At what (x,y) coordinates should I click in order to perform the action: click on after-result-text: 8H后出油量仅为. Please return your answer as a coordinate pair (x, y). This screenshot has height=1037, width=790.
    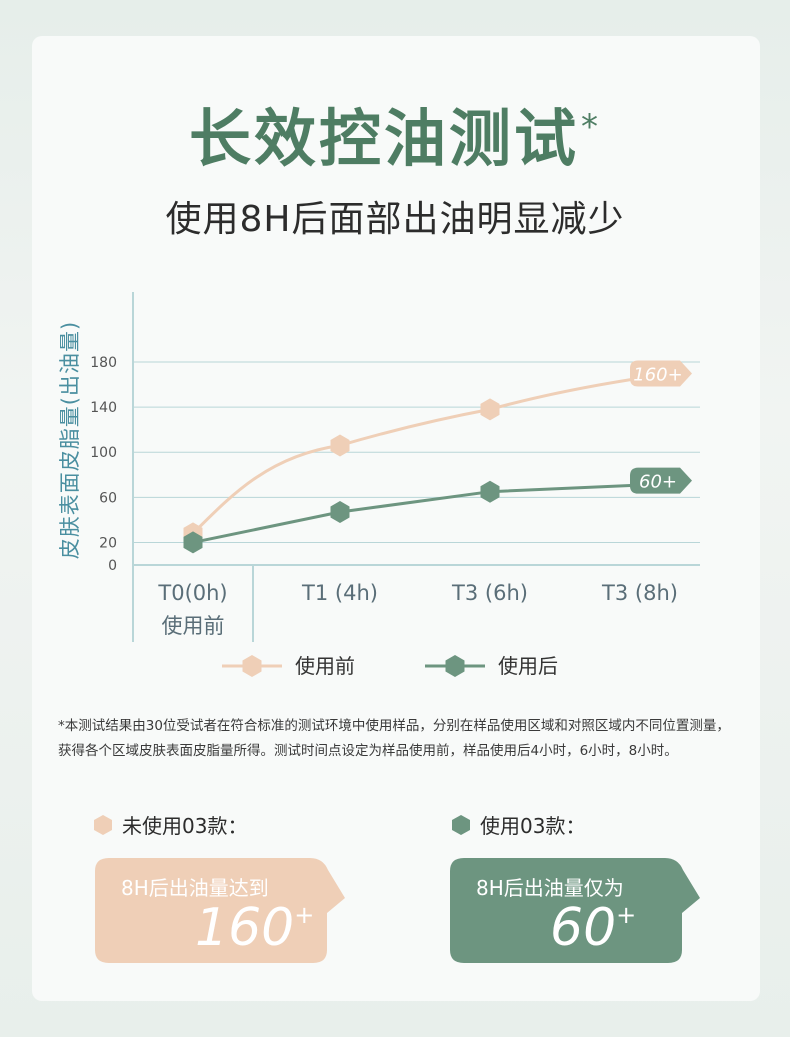
    Looking at the image, I should click on (550, 888).